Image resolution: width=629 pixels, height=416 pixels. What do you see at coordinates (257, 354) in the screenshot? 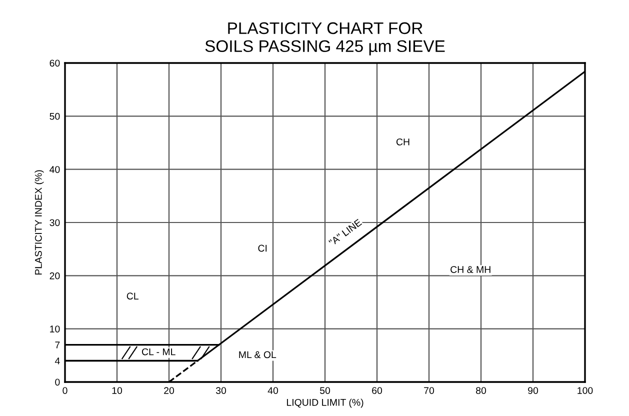
I see `annotation: ML & OL` at bounding box center [257, 354].